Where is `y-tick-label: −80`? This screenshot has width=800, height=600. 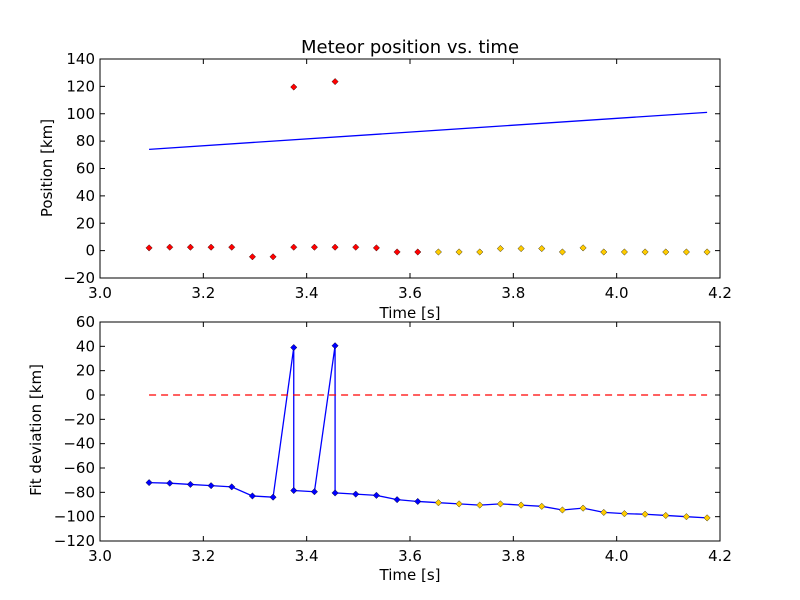
y-tick-label: −80 is located at coordinates (79, 492).